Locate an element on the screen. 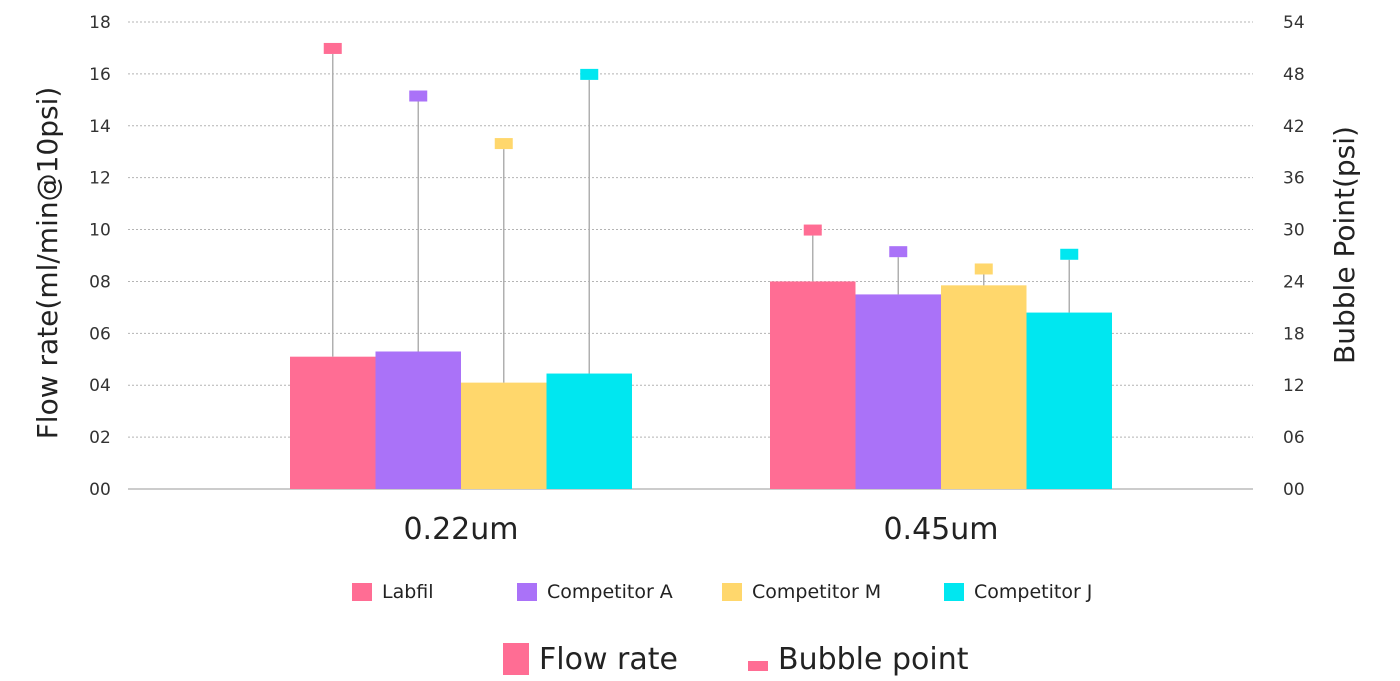  right-tick-label: 12 is located at coordinates (1294, 386).